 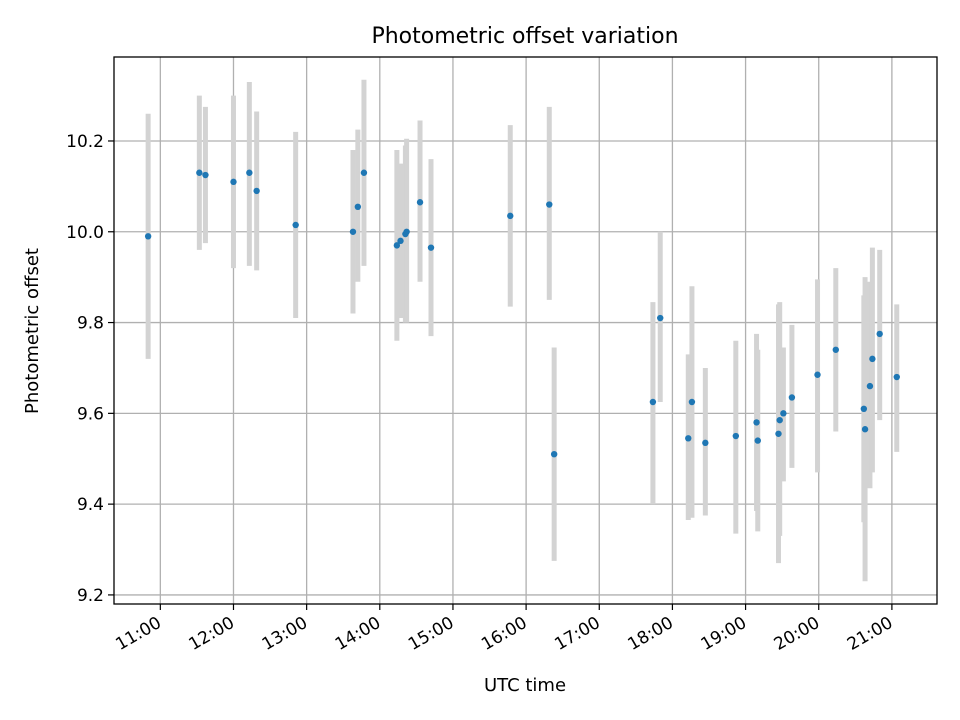 I want to click on y-tick-label: 9.4, so click(x=90, y=505).